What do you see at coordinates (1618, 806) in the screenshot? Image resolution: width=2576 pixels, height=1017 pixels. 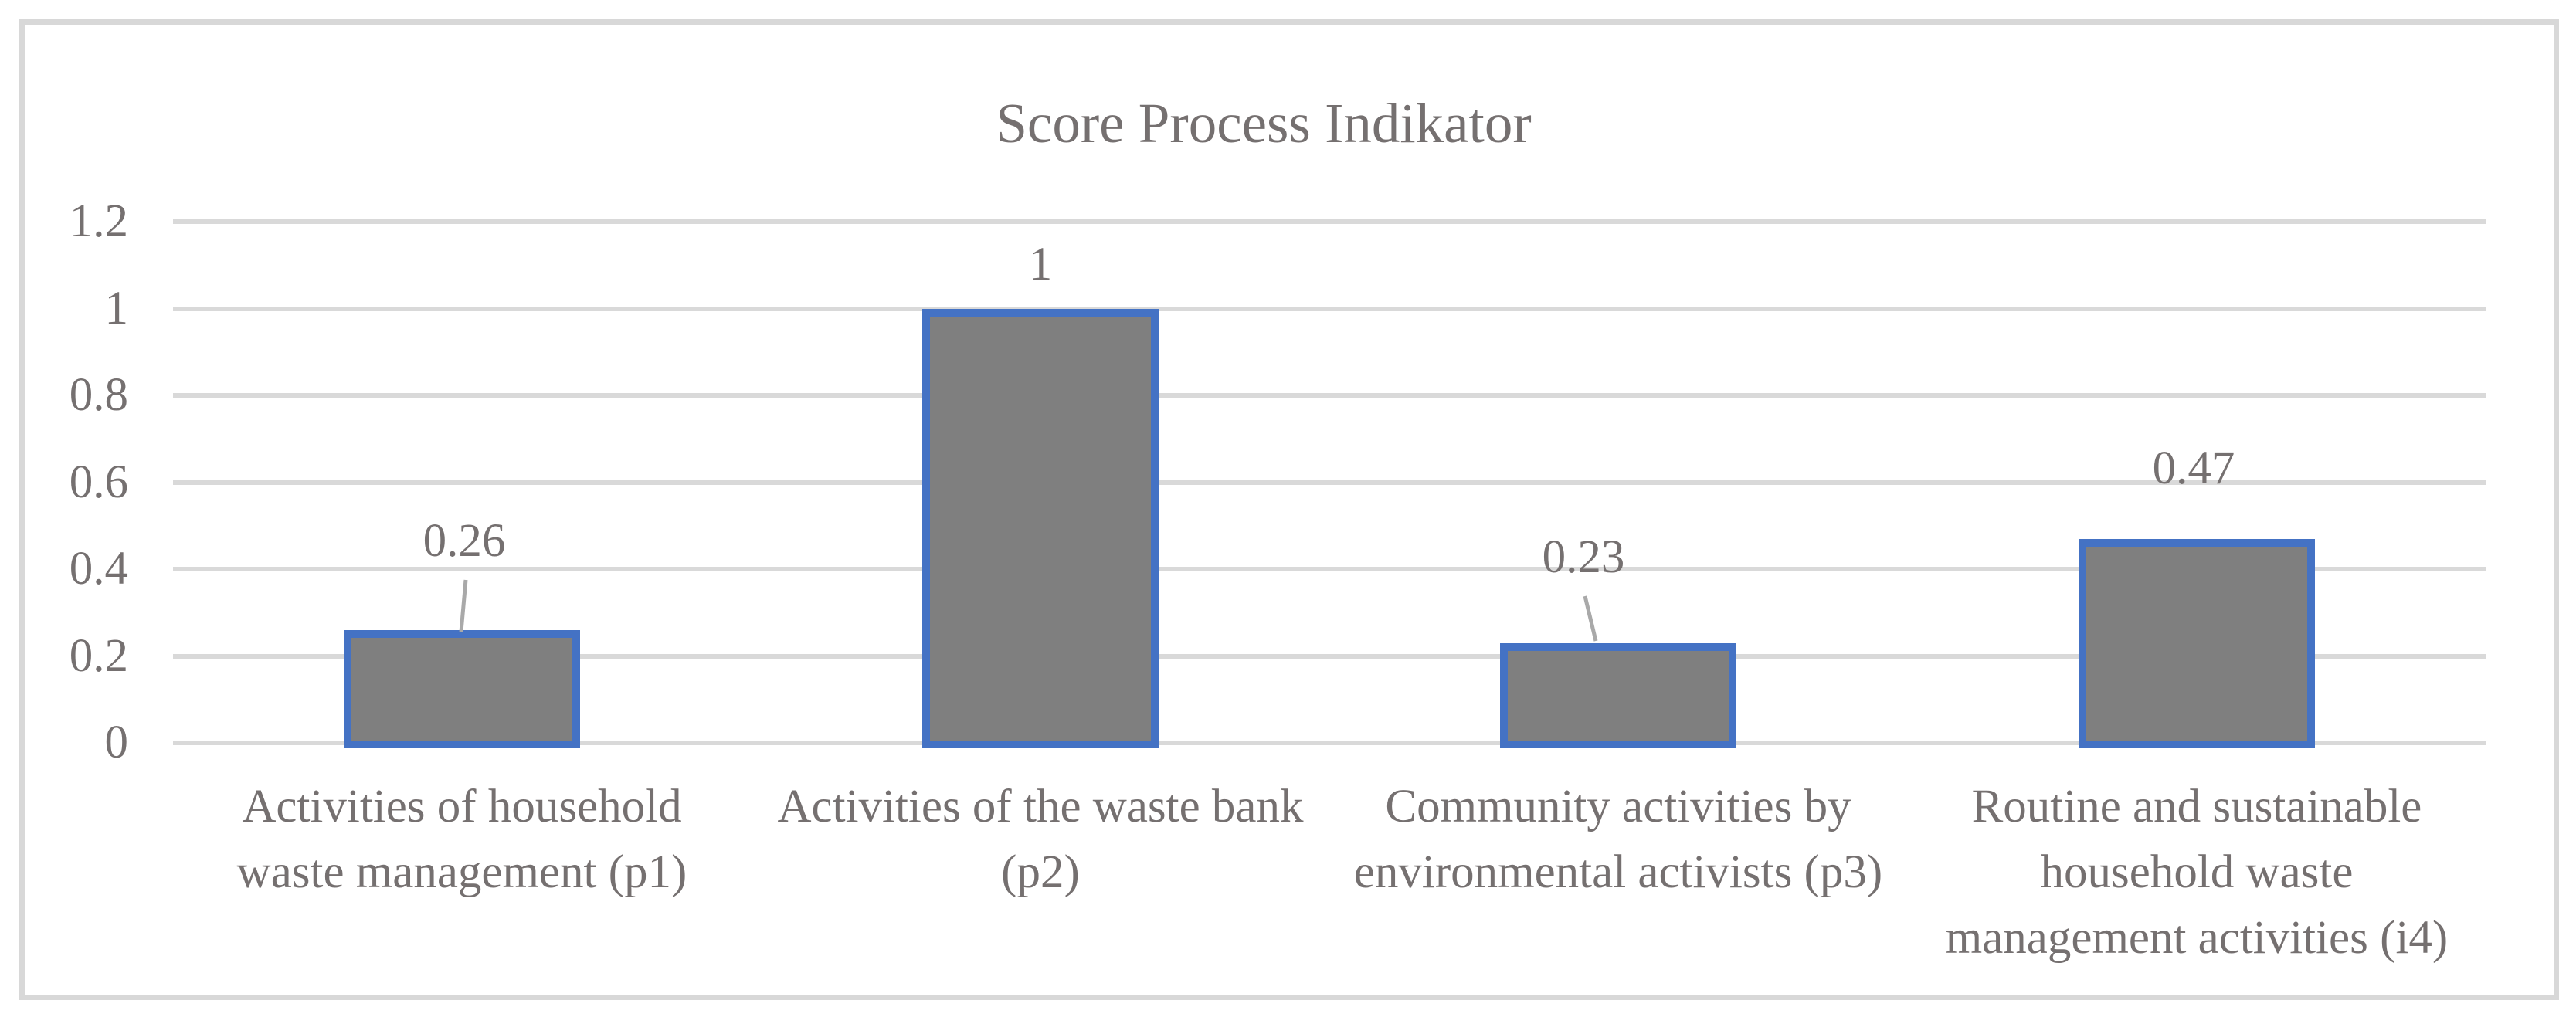 I see `x-axis-category-label-line: Community activities by` at bounding box center [1618, 806].